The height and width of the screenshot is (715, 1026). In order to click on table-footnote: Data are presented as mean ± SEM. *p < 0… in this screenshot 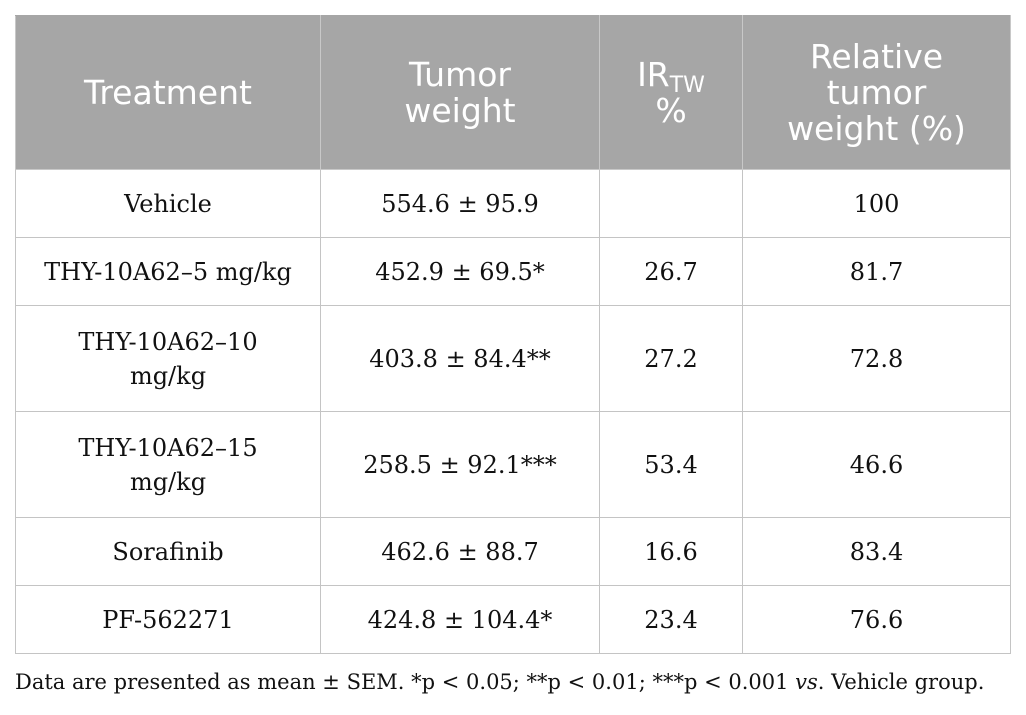, I will do `click(499, 682)`.